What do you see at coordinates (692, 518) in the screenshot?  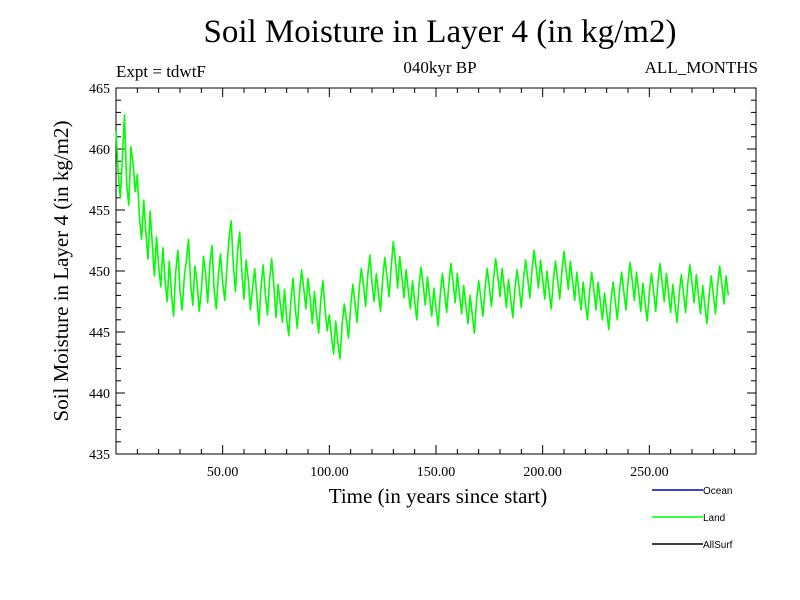 I see `legend: Ocean Land AllSurf` at bounding box center [692, 518].